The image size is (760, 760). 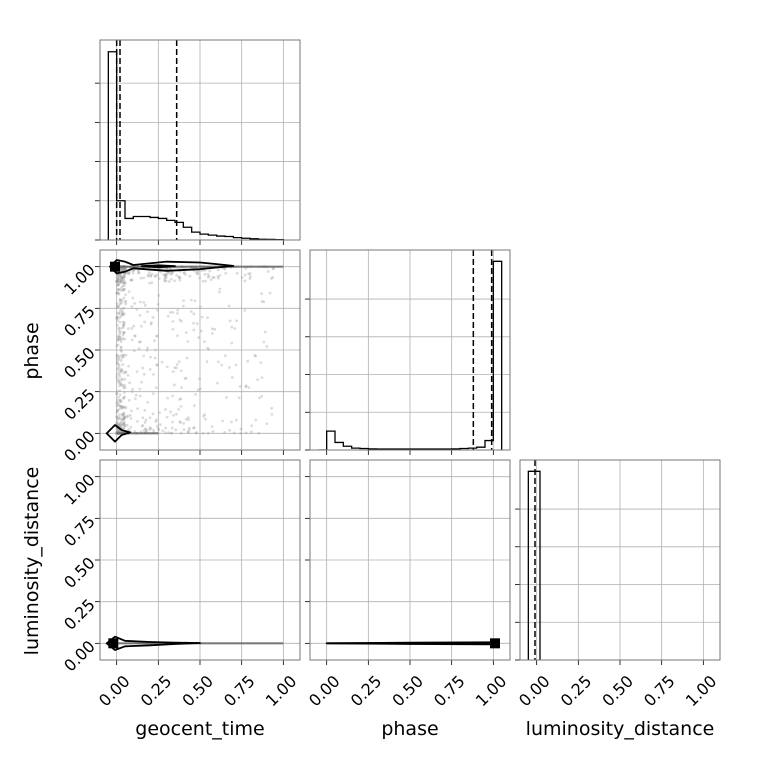 What do you see at coordinates (194, 351) in the screenshot?
I see `pair-content` at bounding box center [194, 351].